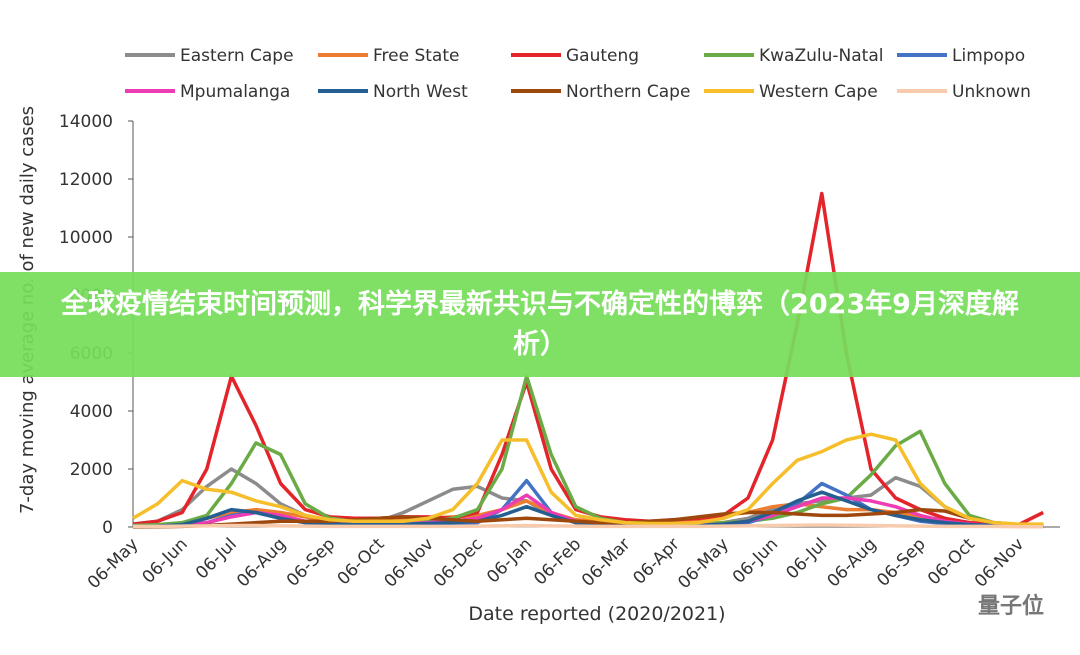 Image resolution: width=1080 pixels, height=655 pixels. Describe the element at coordinates (818, 92) in the screenshot. I see `legend-label: Western Cape` at that location.